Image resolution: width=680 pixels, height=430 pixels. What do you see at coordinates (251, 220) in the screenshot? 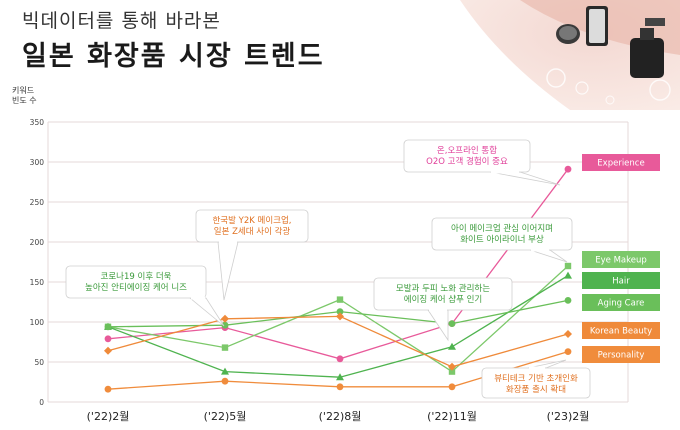
I see `callout-text: 한국발 Y2K 메이크업,` at bounding box center [251, 220].